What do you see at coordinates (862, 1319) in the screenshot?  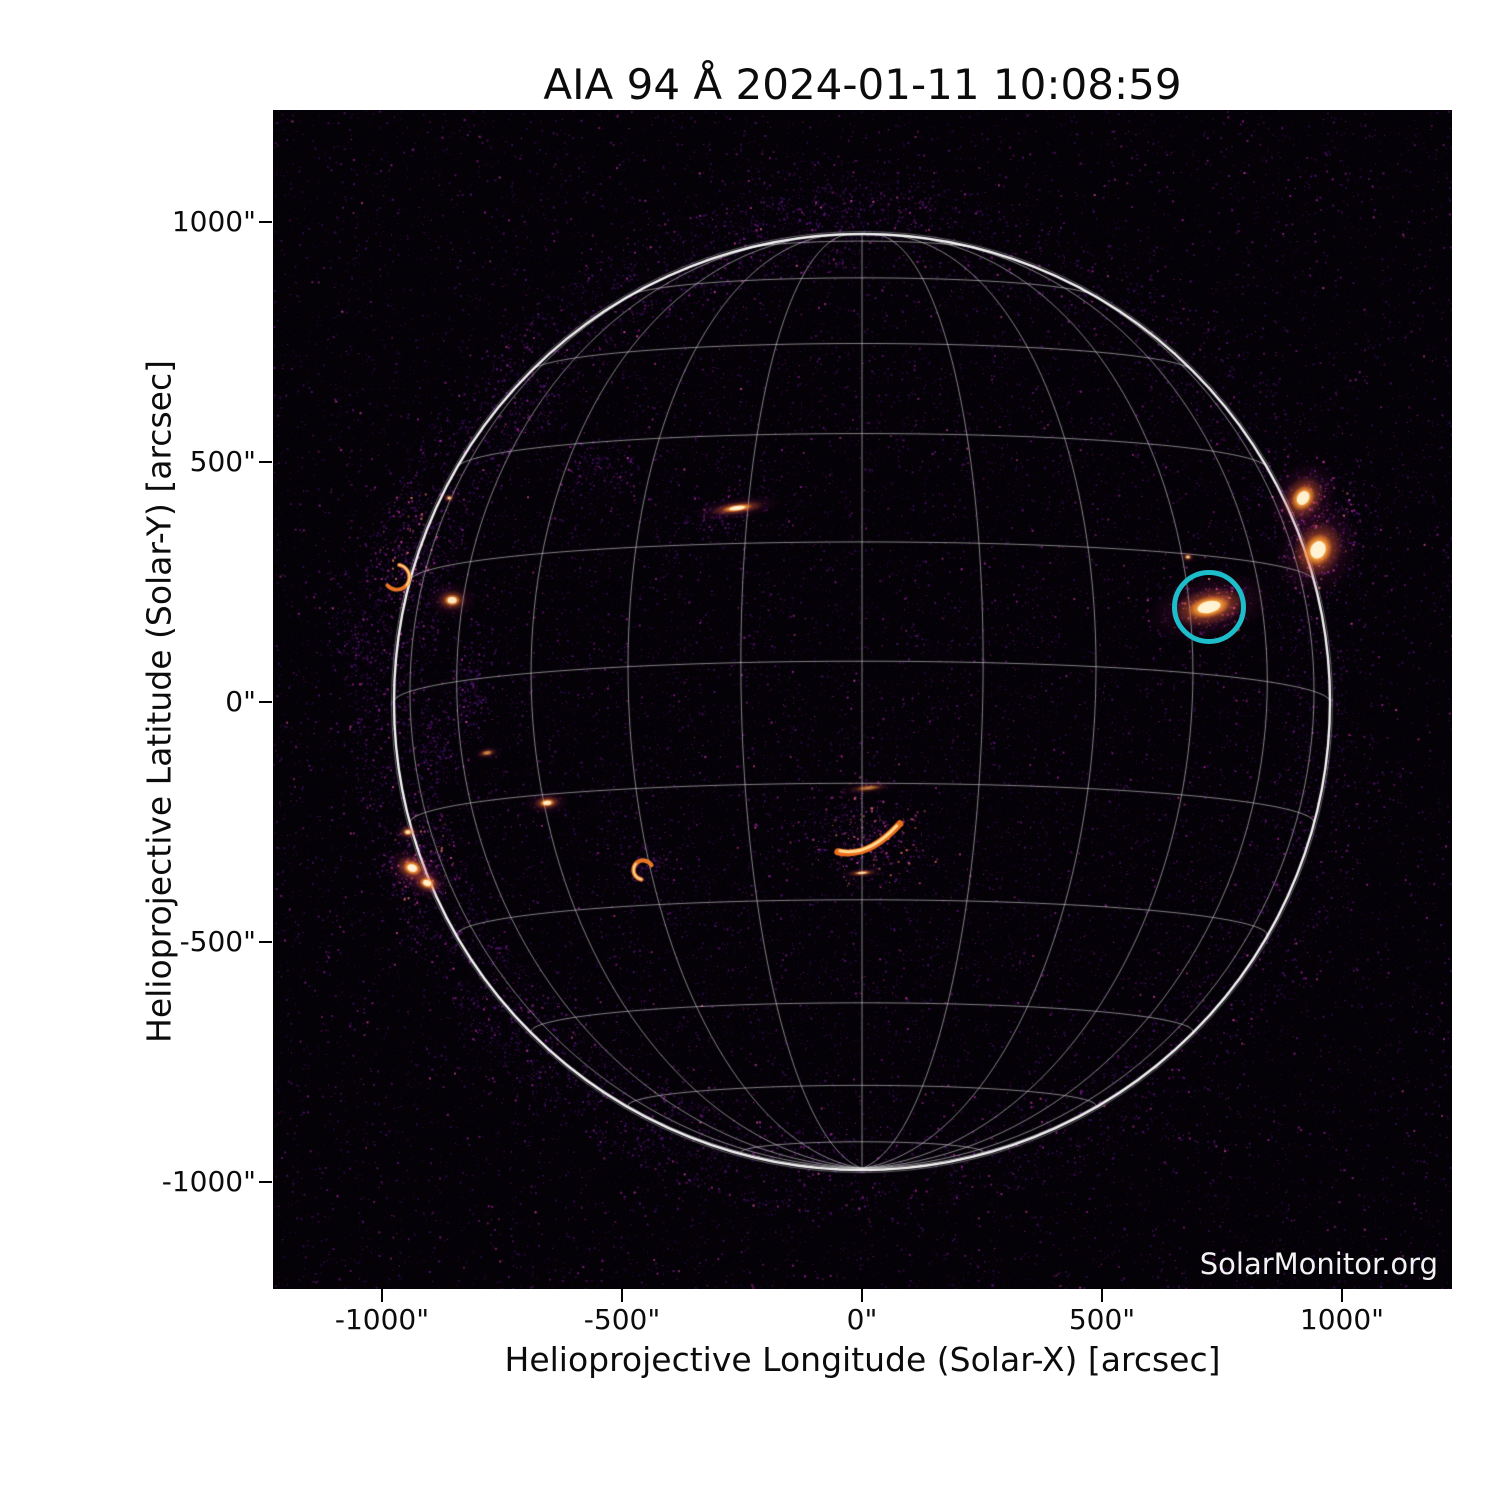 I see `x-tick-label: 0"` at bounding box center [862, 1319].